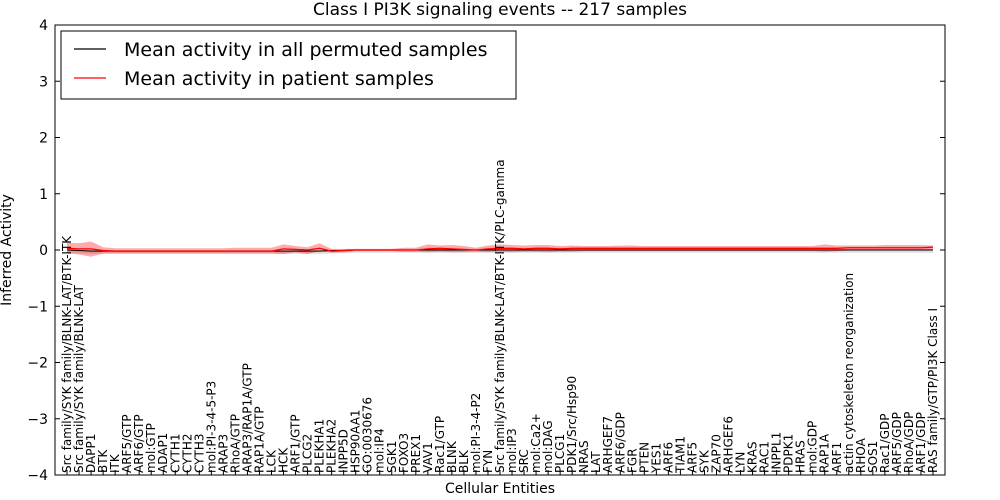 The image size is (1000, 500). What do you see at coordinates (344, 451) in the screenshot?
I see `x-category-label: INPP5D` at bounding box center [344, 451].